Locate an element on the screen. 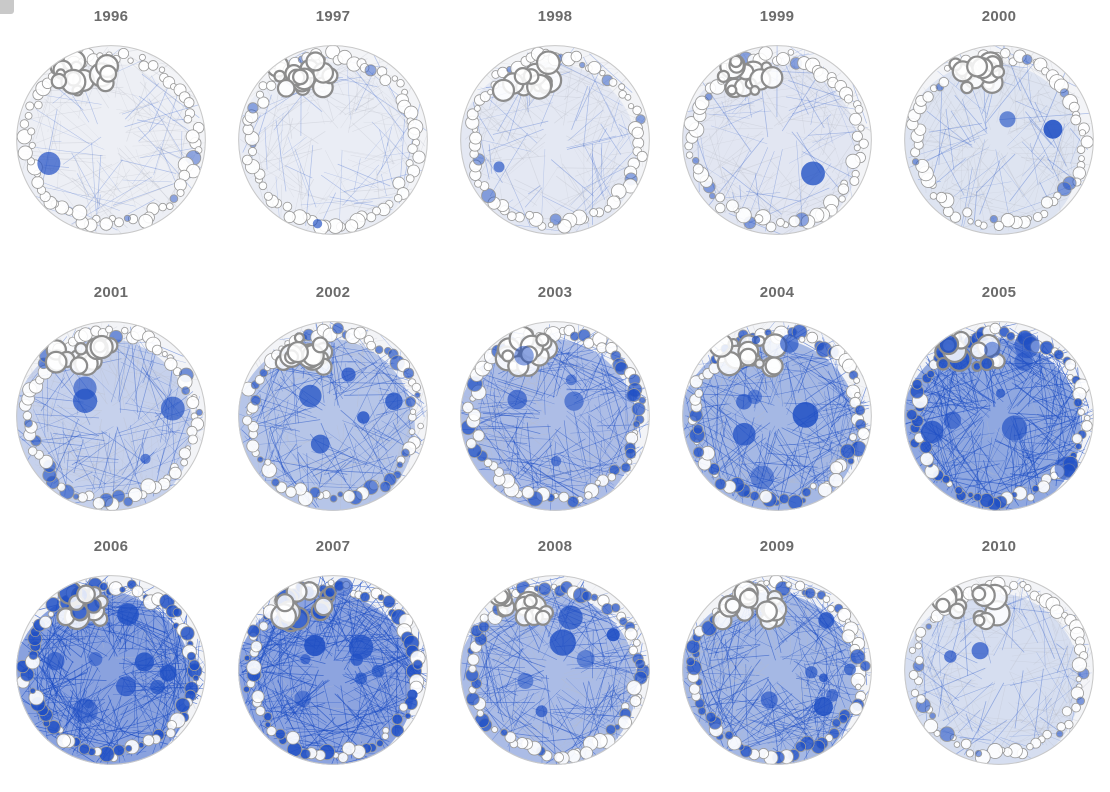  year-label: 2002 is located at coordinates (333, 292).